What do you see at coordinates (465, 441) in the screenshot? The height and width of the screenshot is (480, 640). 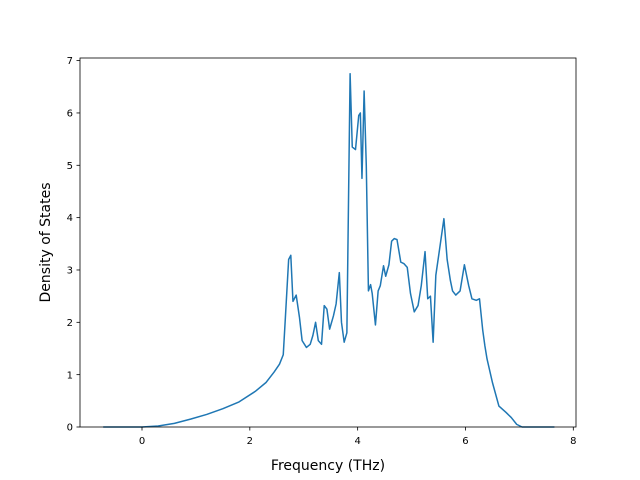 I see `x-tick-label: 6` at bounding box center [465, 441].